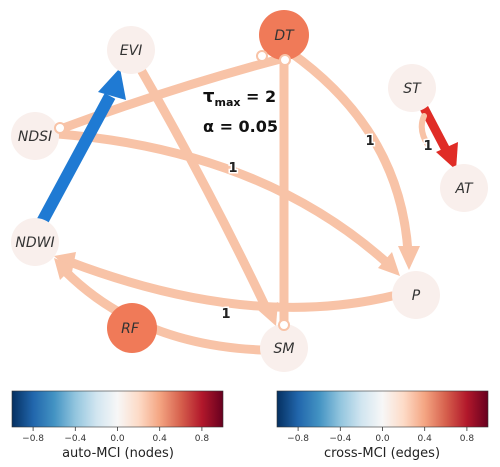 The width and height of the screenshot is (500, 467). I want to click on open-circle-dt-right, so click(285, 60).